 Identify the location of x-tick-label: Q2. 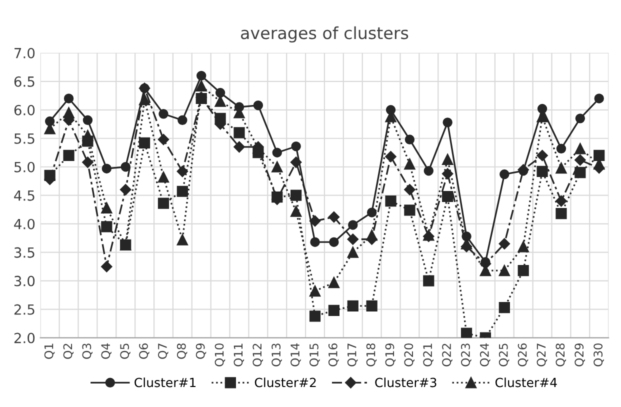
(68, 351).